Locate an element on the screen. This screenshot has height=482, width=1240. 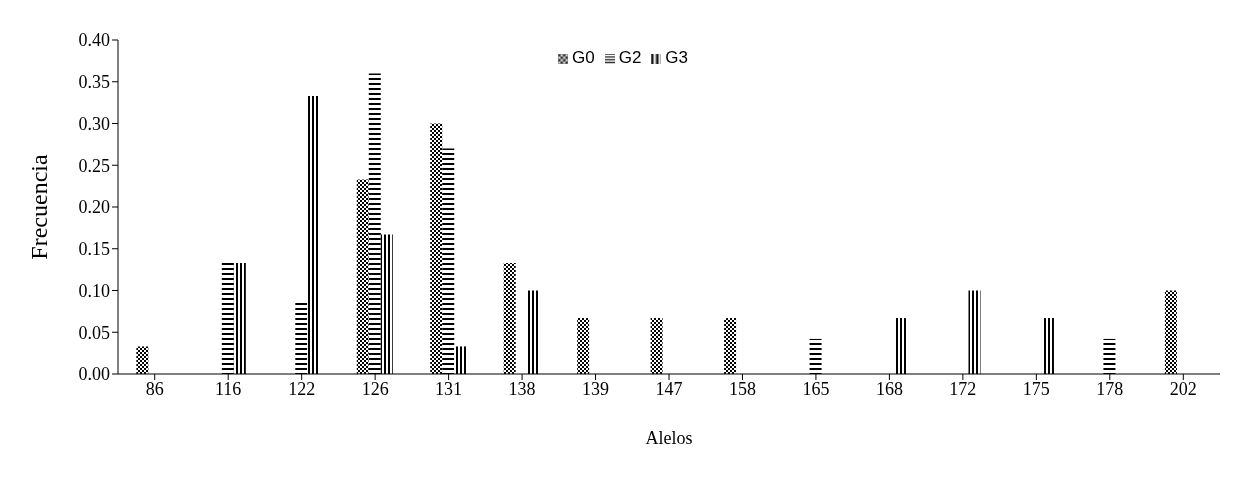
x-tick-label: 147 is located at coordinates (669, 388).